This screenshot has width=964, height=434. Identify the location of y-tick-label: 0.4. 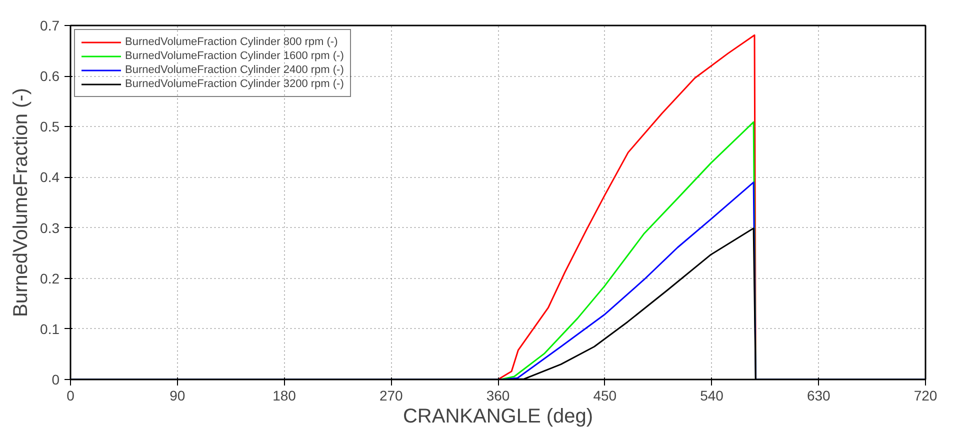
(50, 177).